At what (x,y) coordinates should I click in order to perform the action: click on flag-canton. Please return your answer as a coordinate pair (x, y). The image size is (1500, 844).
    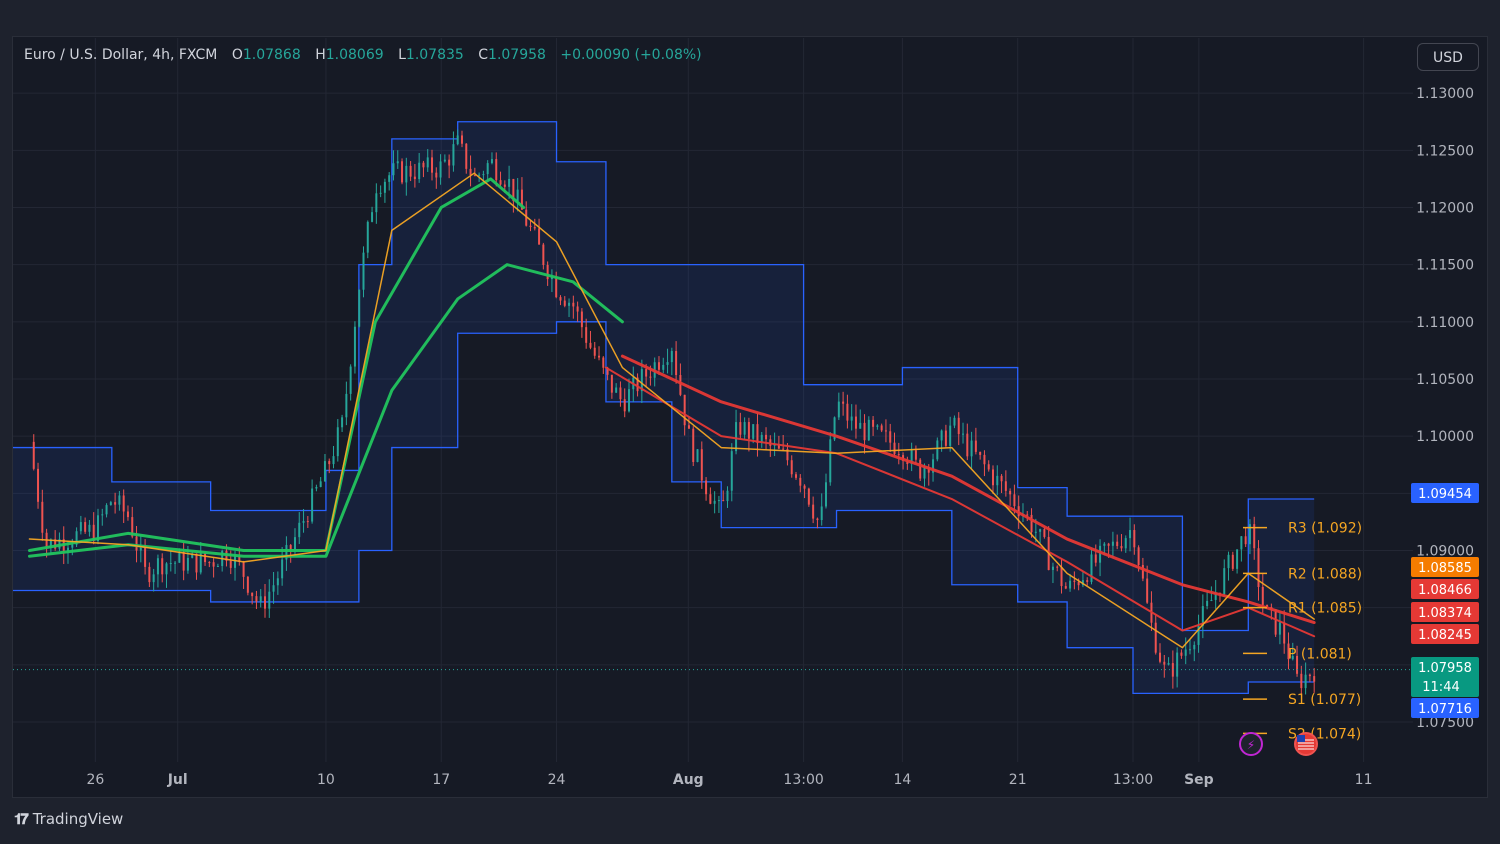
    Looking at the image, I should click on (1301, 738).